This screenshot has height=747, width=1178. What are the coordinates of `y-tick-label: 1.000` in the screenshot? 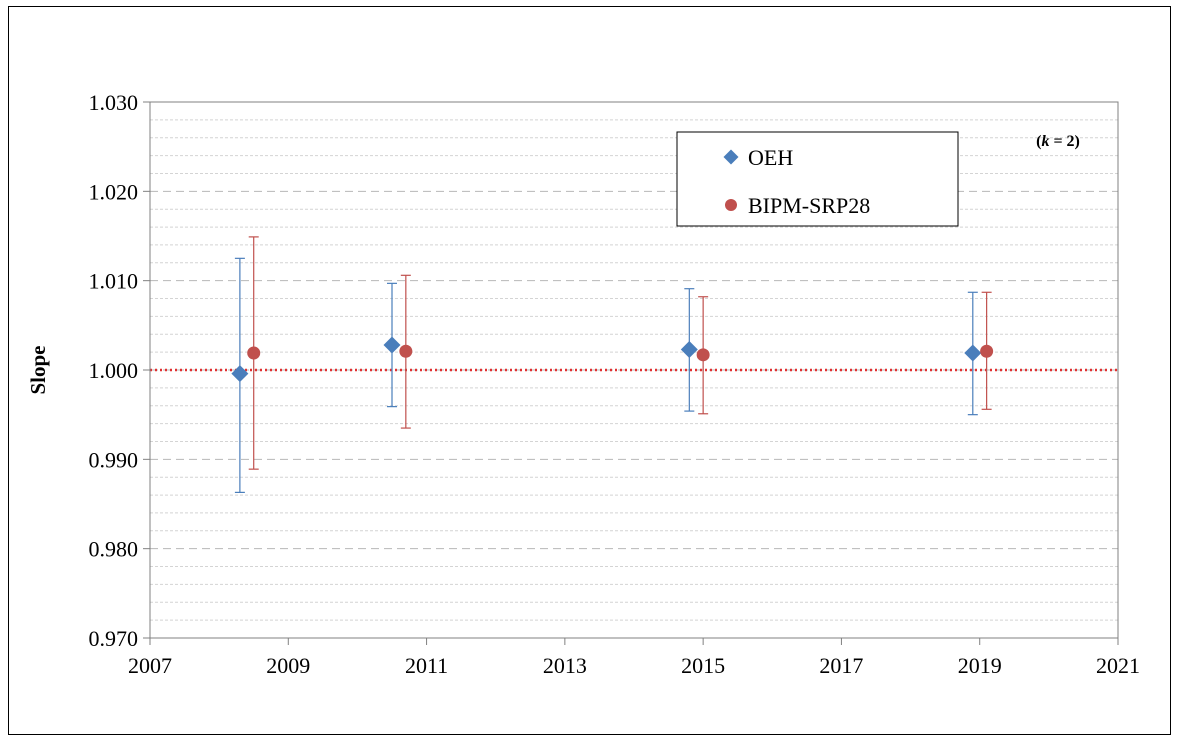 It's located at (114, 370).